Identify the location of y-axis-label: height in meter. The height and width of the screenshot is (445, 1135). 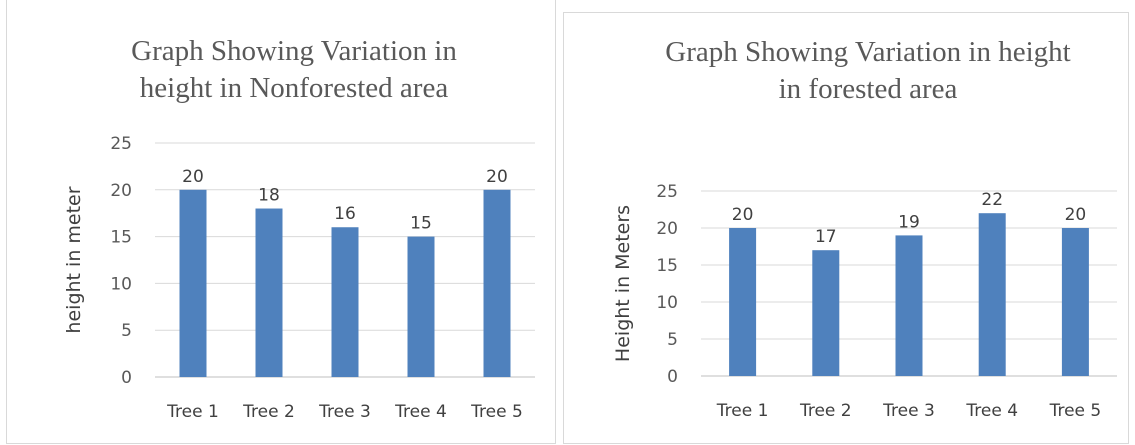
(74, 259).